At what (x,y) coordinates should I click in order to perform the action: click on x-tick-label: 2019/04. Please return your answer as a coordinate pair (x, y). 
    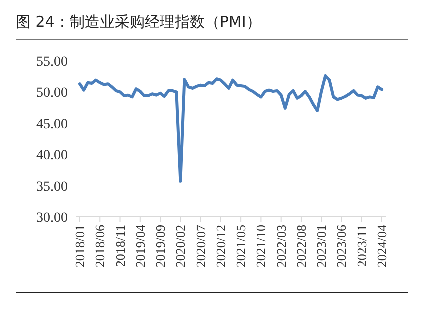
    Looking at the image, I should click on (140, 246).